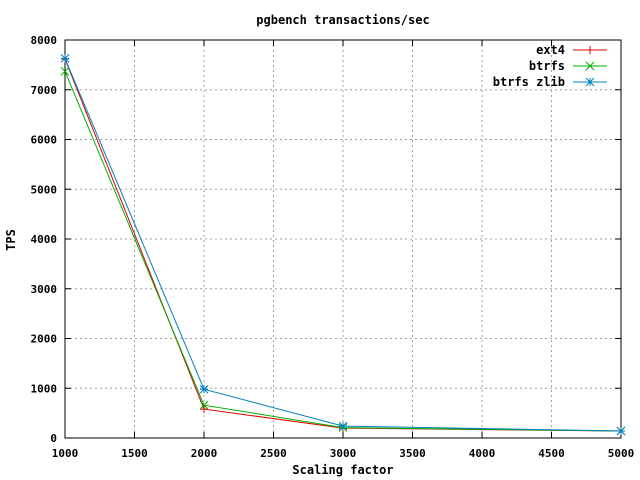  Describe the element at coordinates (44, 239) in the screenshot. I see `y-tick-label: 4000` at that location.